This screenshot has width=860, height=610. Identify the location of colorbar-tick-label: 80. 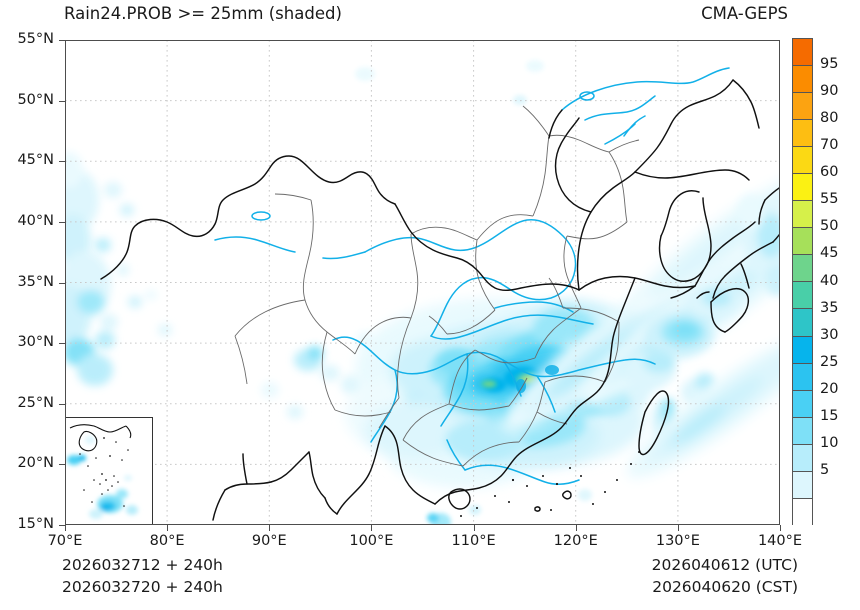
(829, 118).